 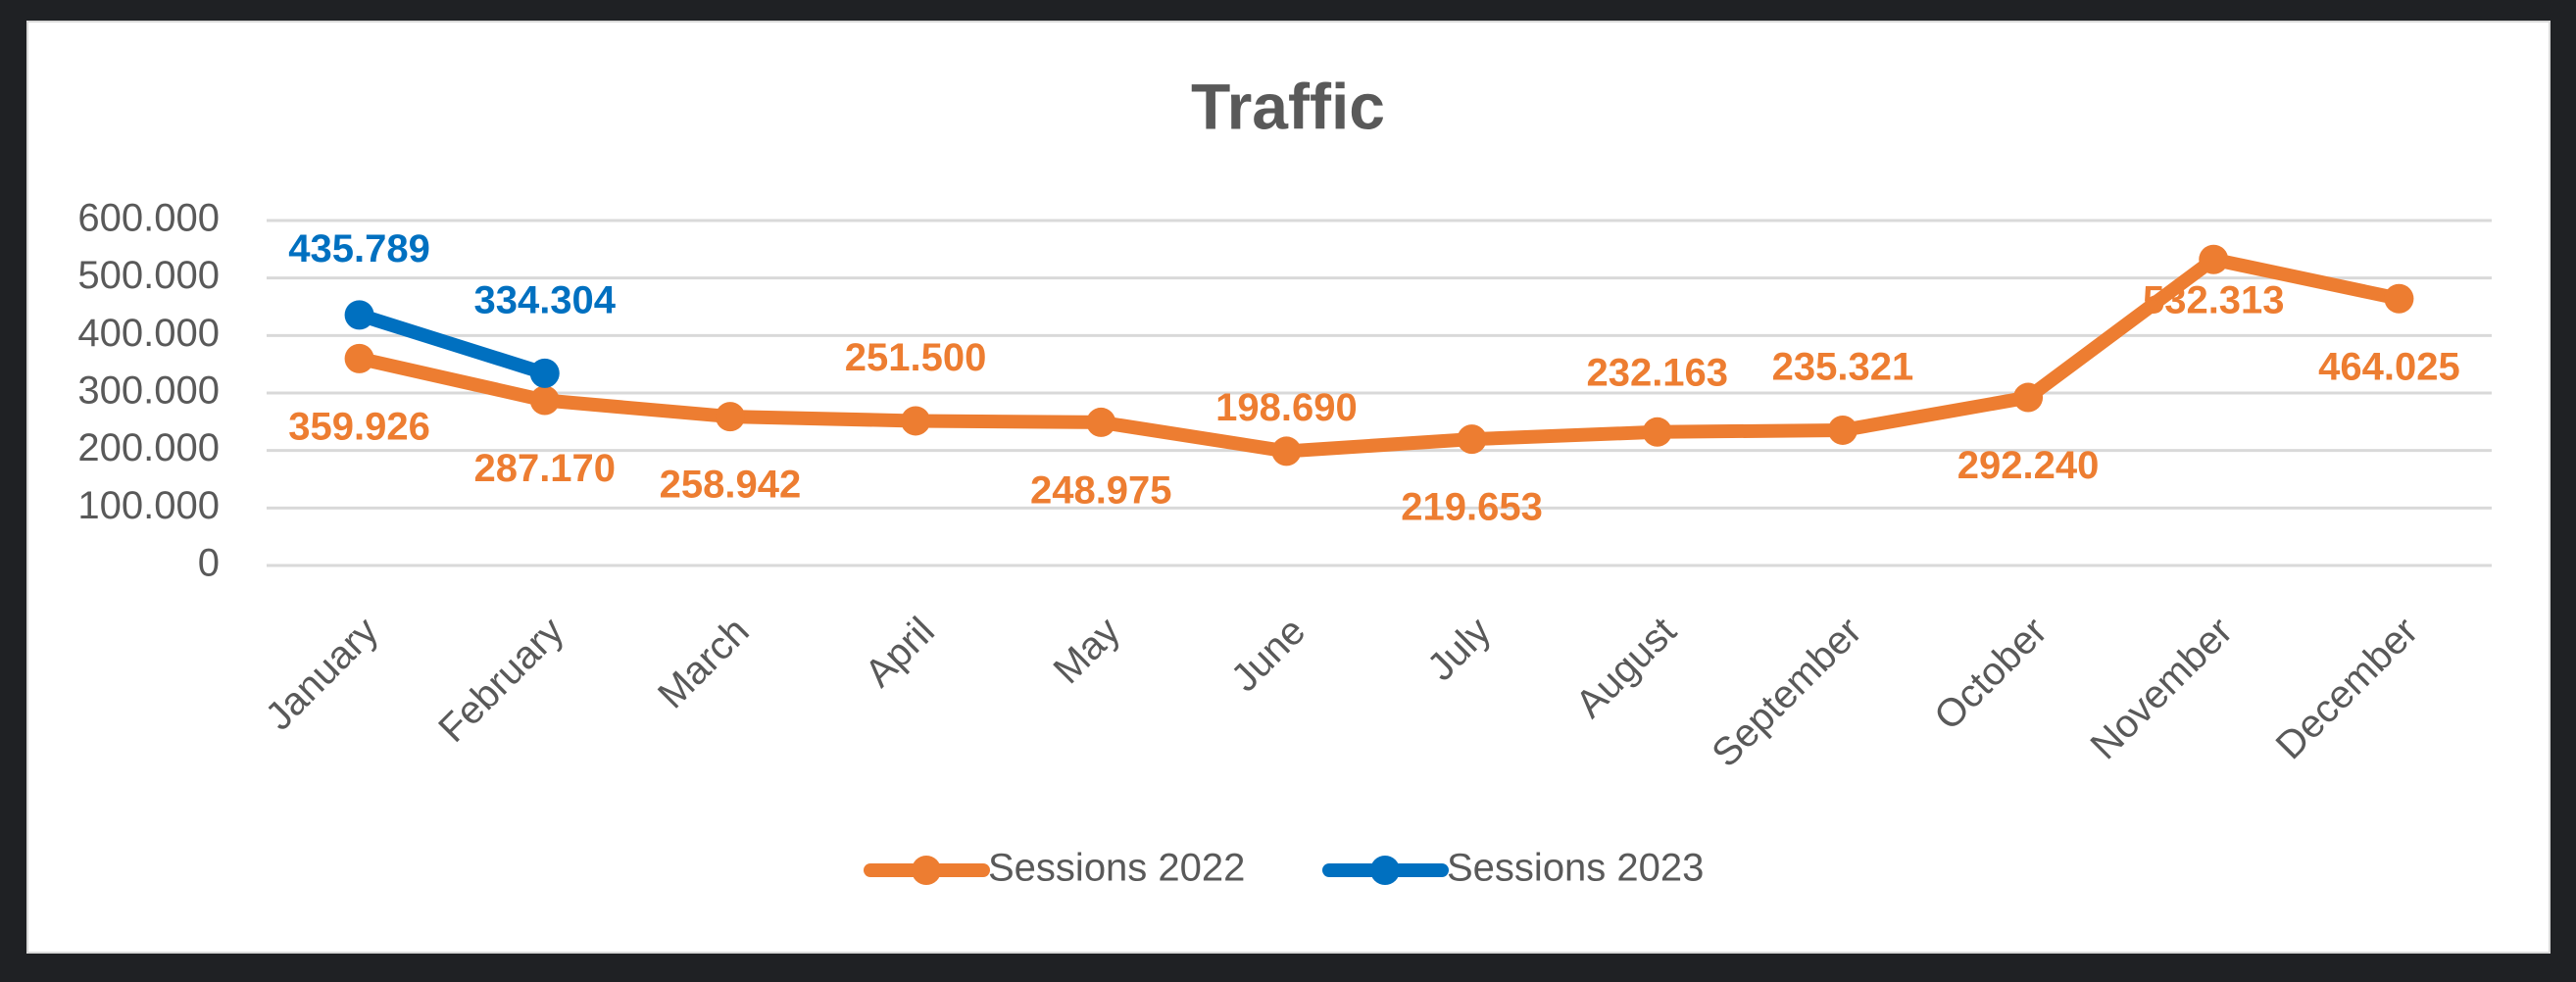 I want to click on y-tick-label: 0, so click(x=209, y=564).